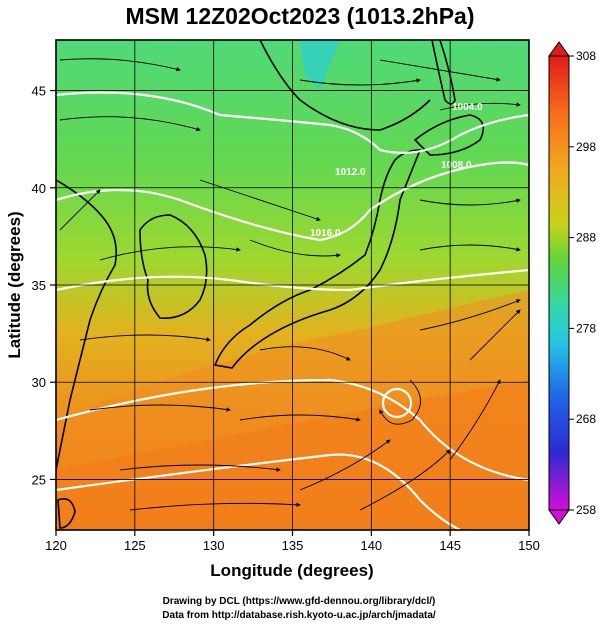  What do you see at coordinates (299, 16) in the screenshot?
I see `chart-title: MSM 12Z02Oct2023 (1013.2hPa)` at bounding box center [299, 16].